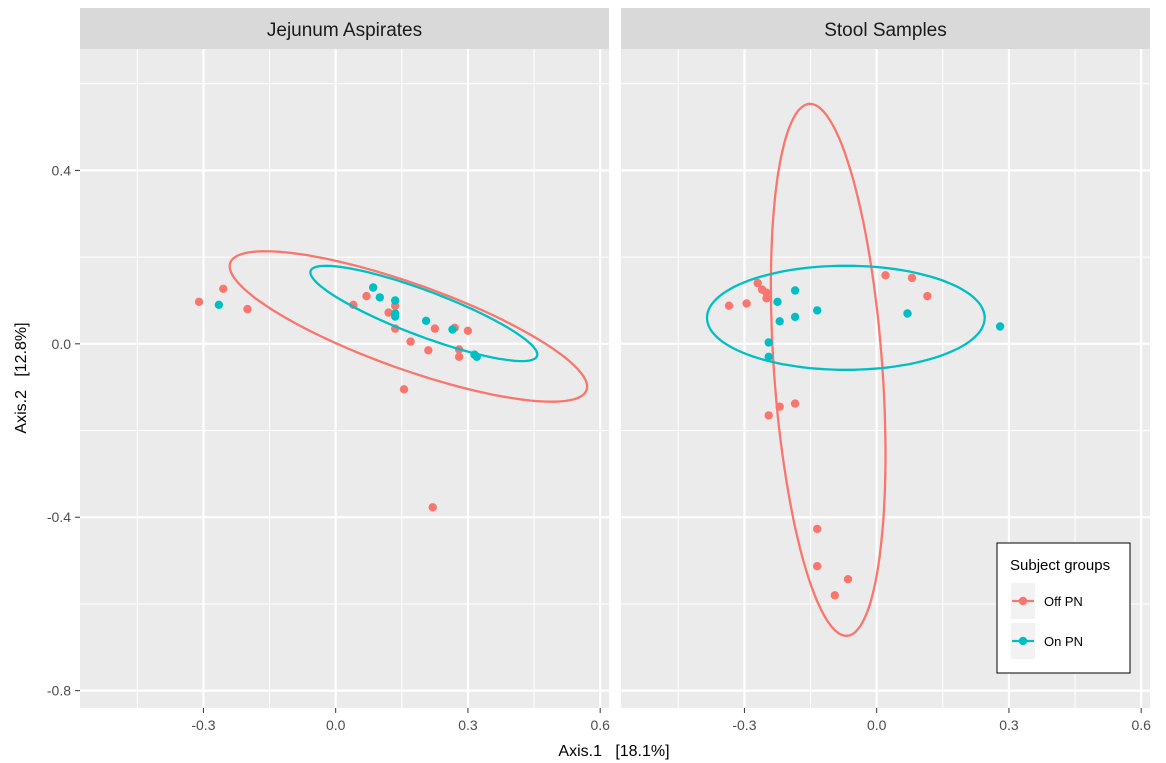  I want to click on x-axis-title: Axis.1 [18.1%], so click(613, 751).